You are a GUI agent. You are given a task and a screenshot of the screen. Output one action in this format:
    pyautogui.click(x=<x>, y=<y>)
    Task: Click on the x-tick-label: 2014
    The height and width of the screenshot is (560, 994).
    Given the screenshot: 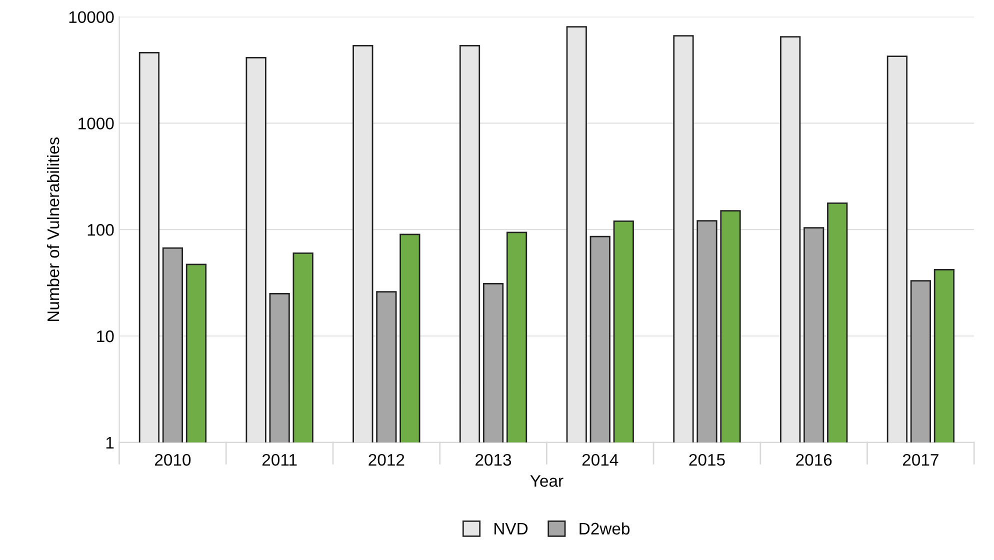 What is the action you would take?
    pyautogui.click(x=600, y=460)
    